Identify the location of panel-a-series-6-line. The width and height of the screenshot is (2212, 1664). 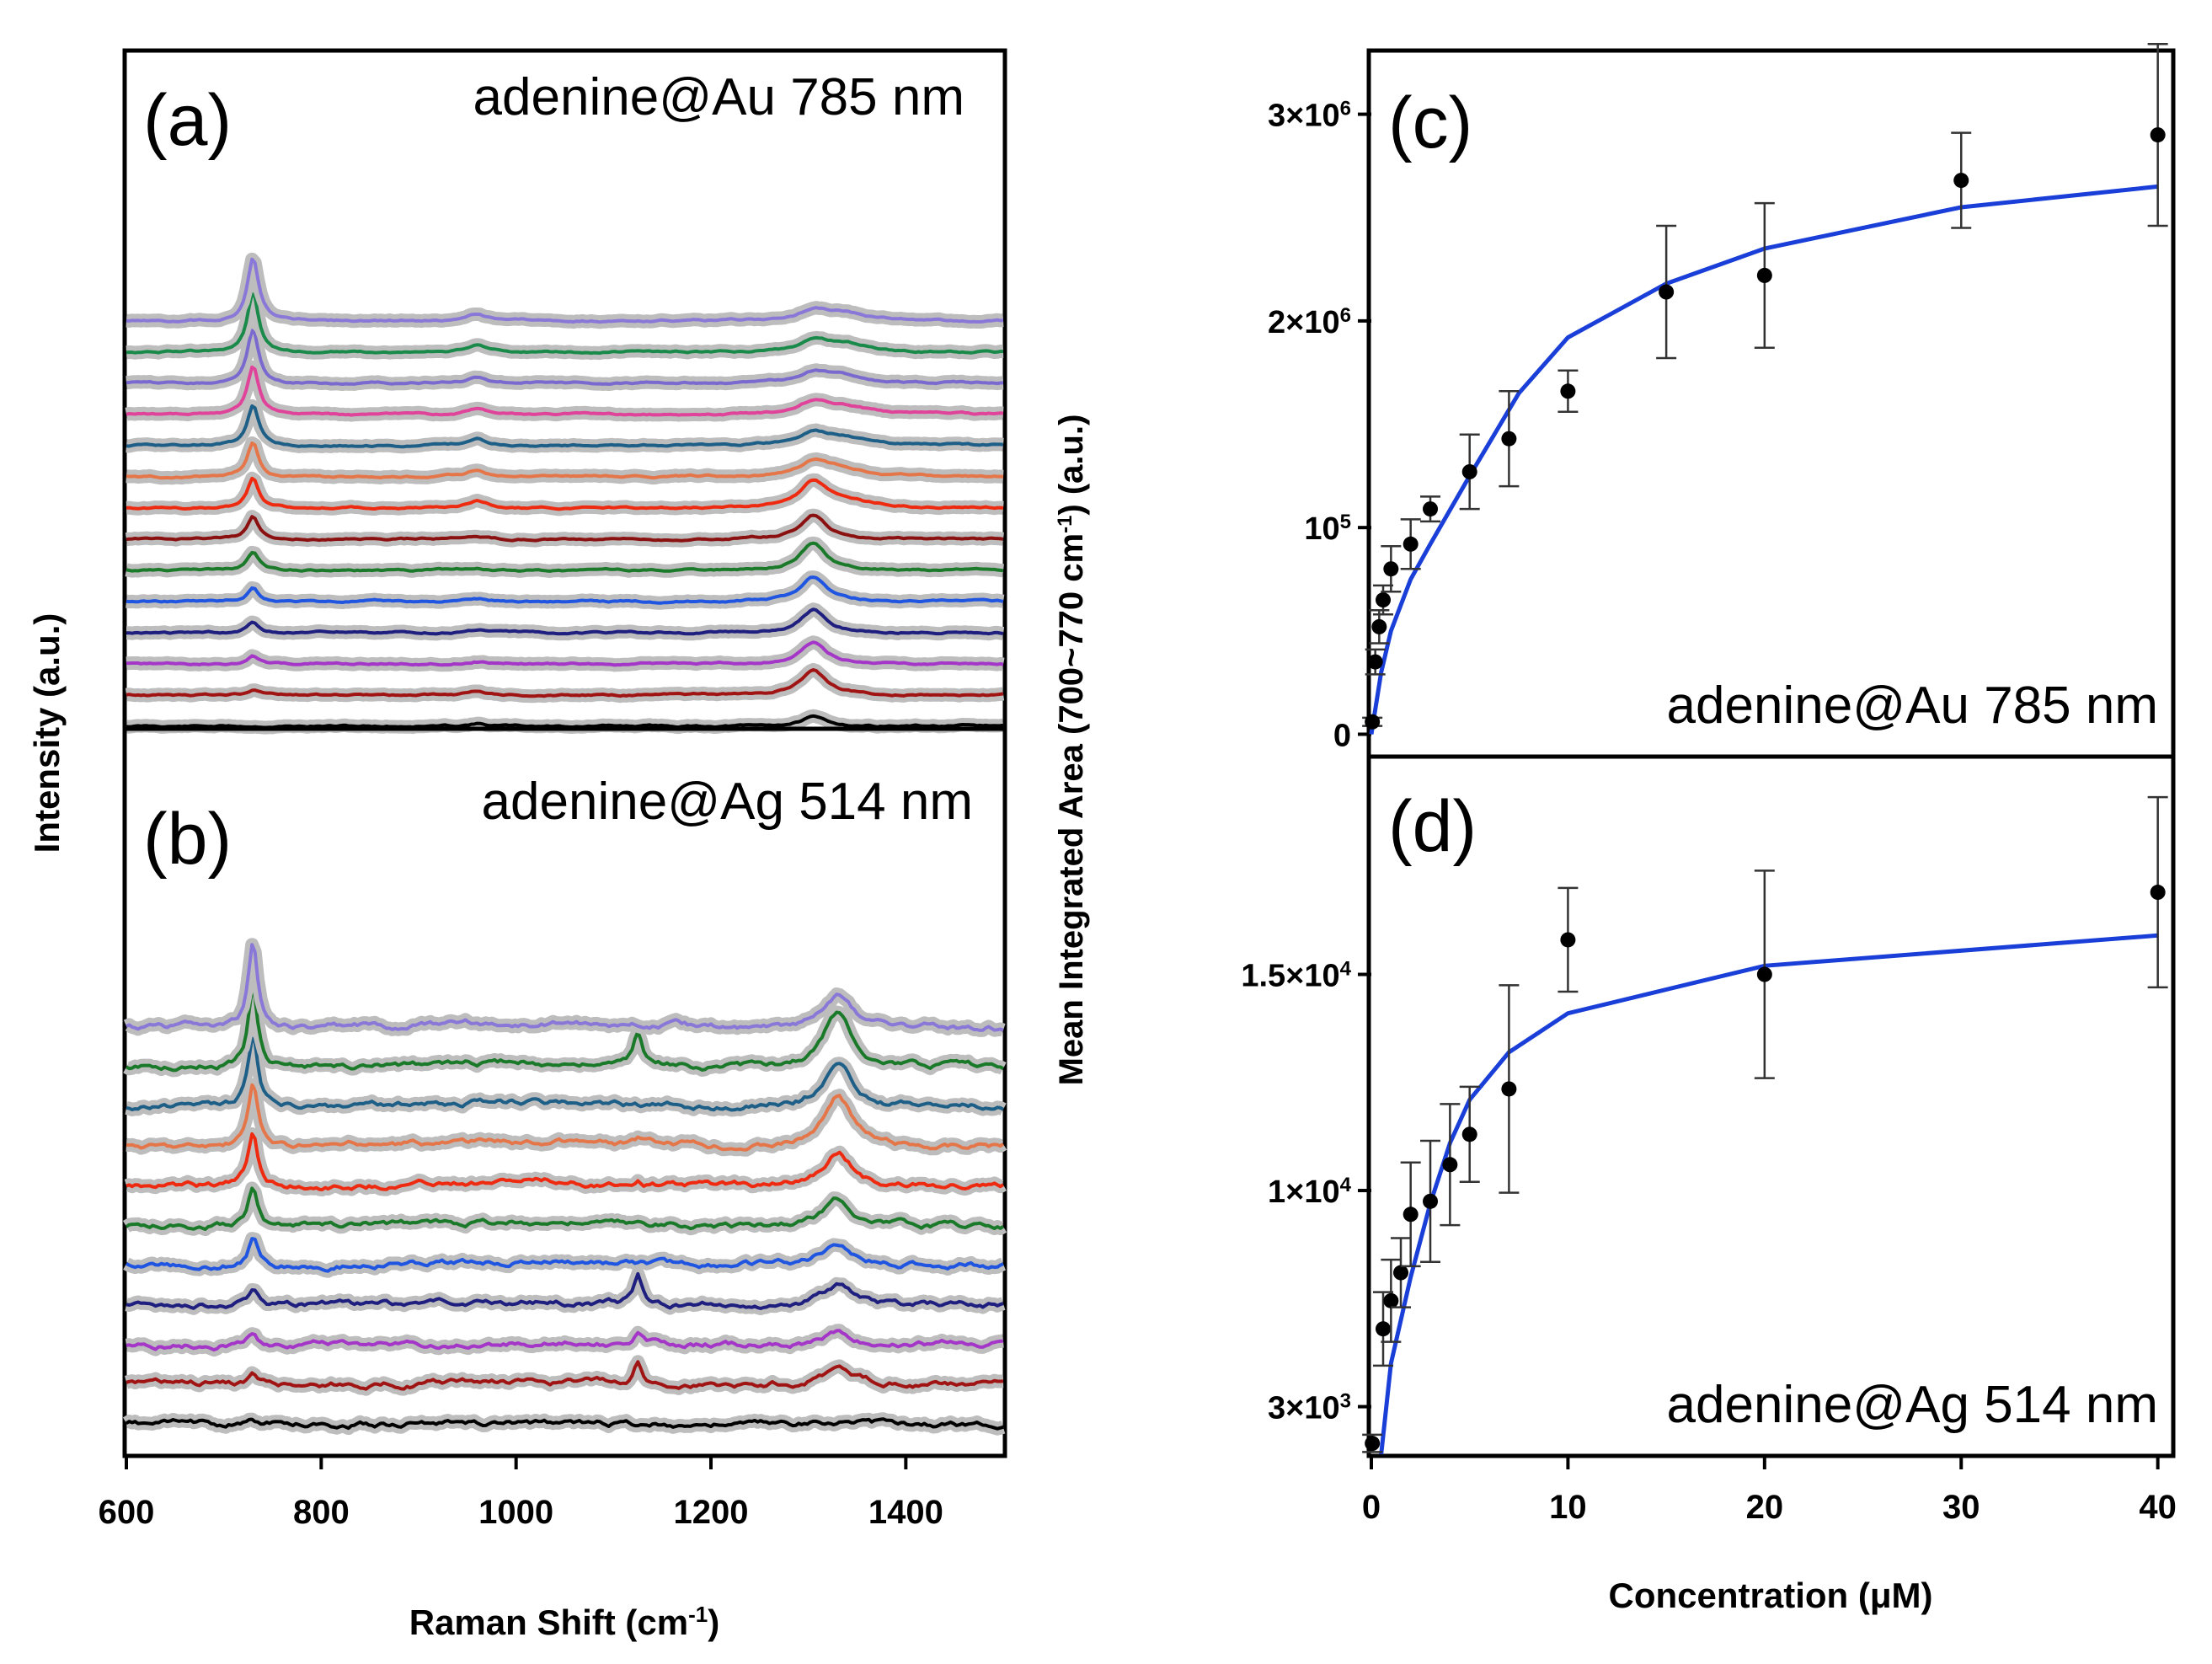
(565, 557).